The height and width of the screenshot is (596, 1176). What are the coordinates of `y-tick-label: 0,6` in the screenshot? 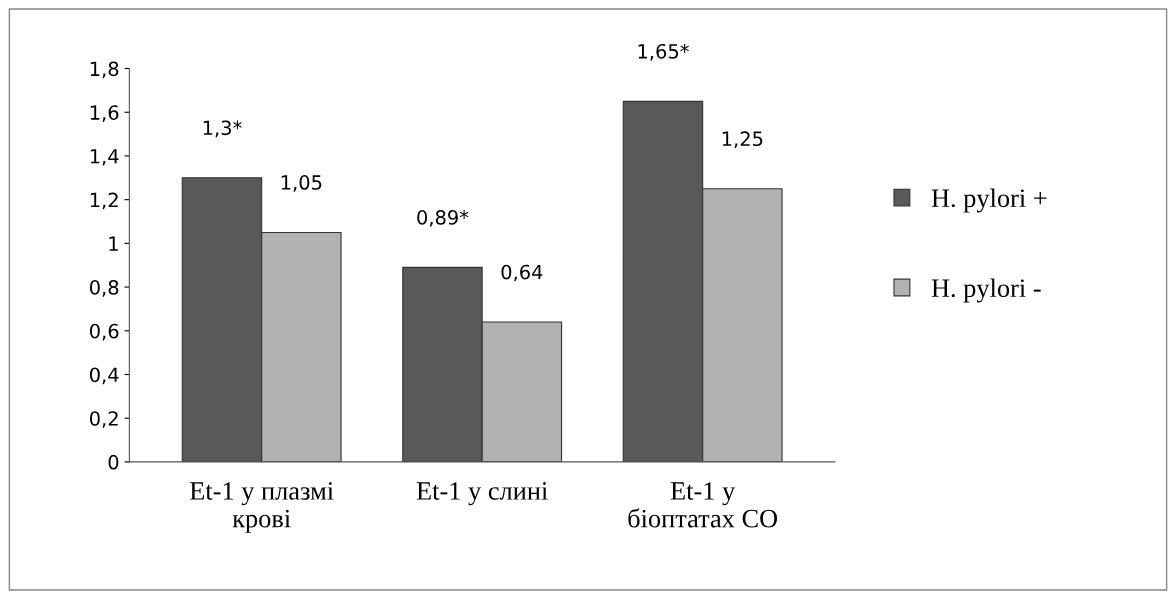 It's located at (104, 332).